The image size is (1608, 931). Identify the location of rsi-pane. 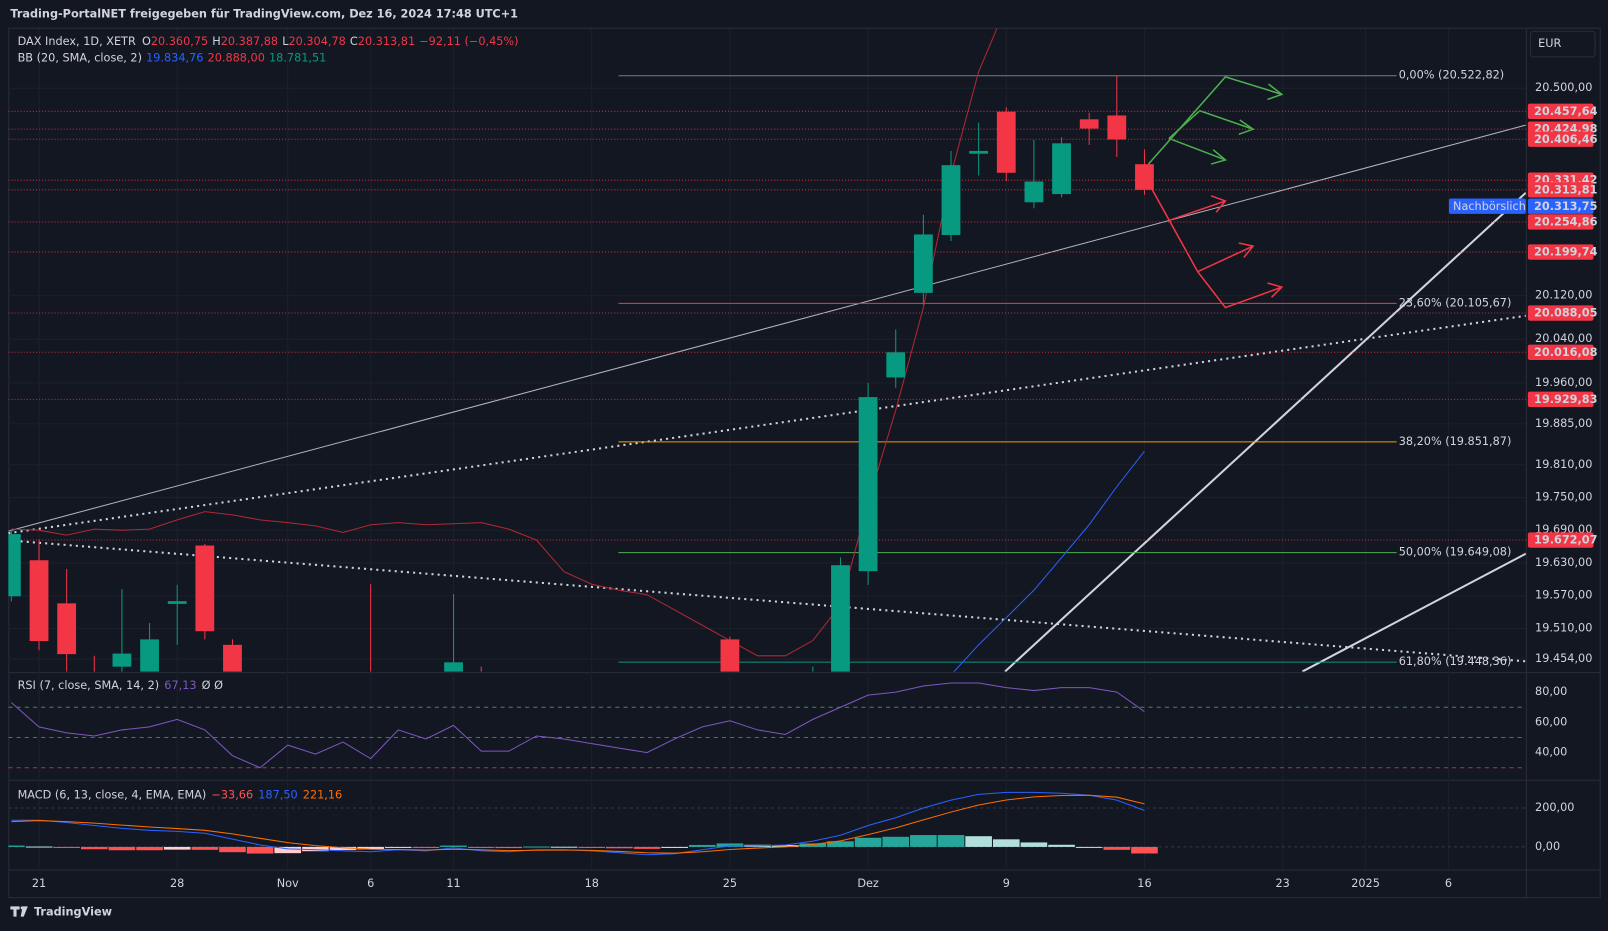
(767, 725).